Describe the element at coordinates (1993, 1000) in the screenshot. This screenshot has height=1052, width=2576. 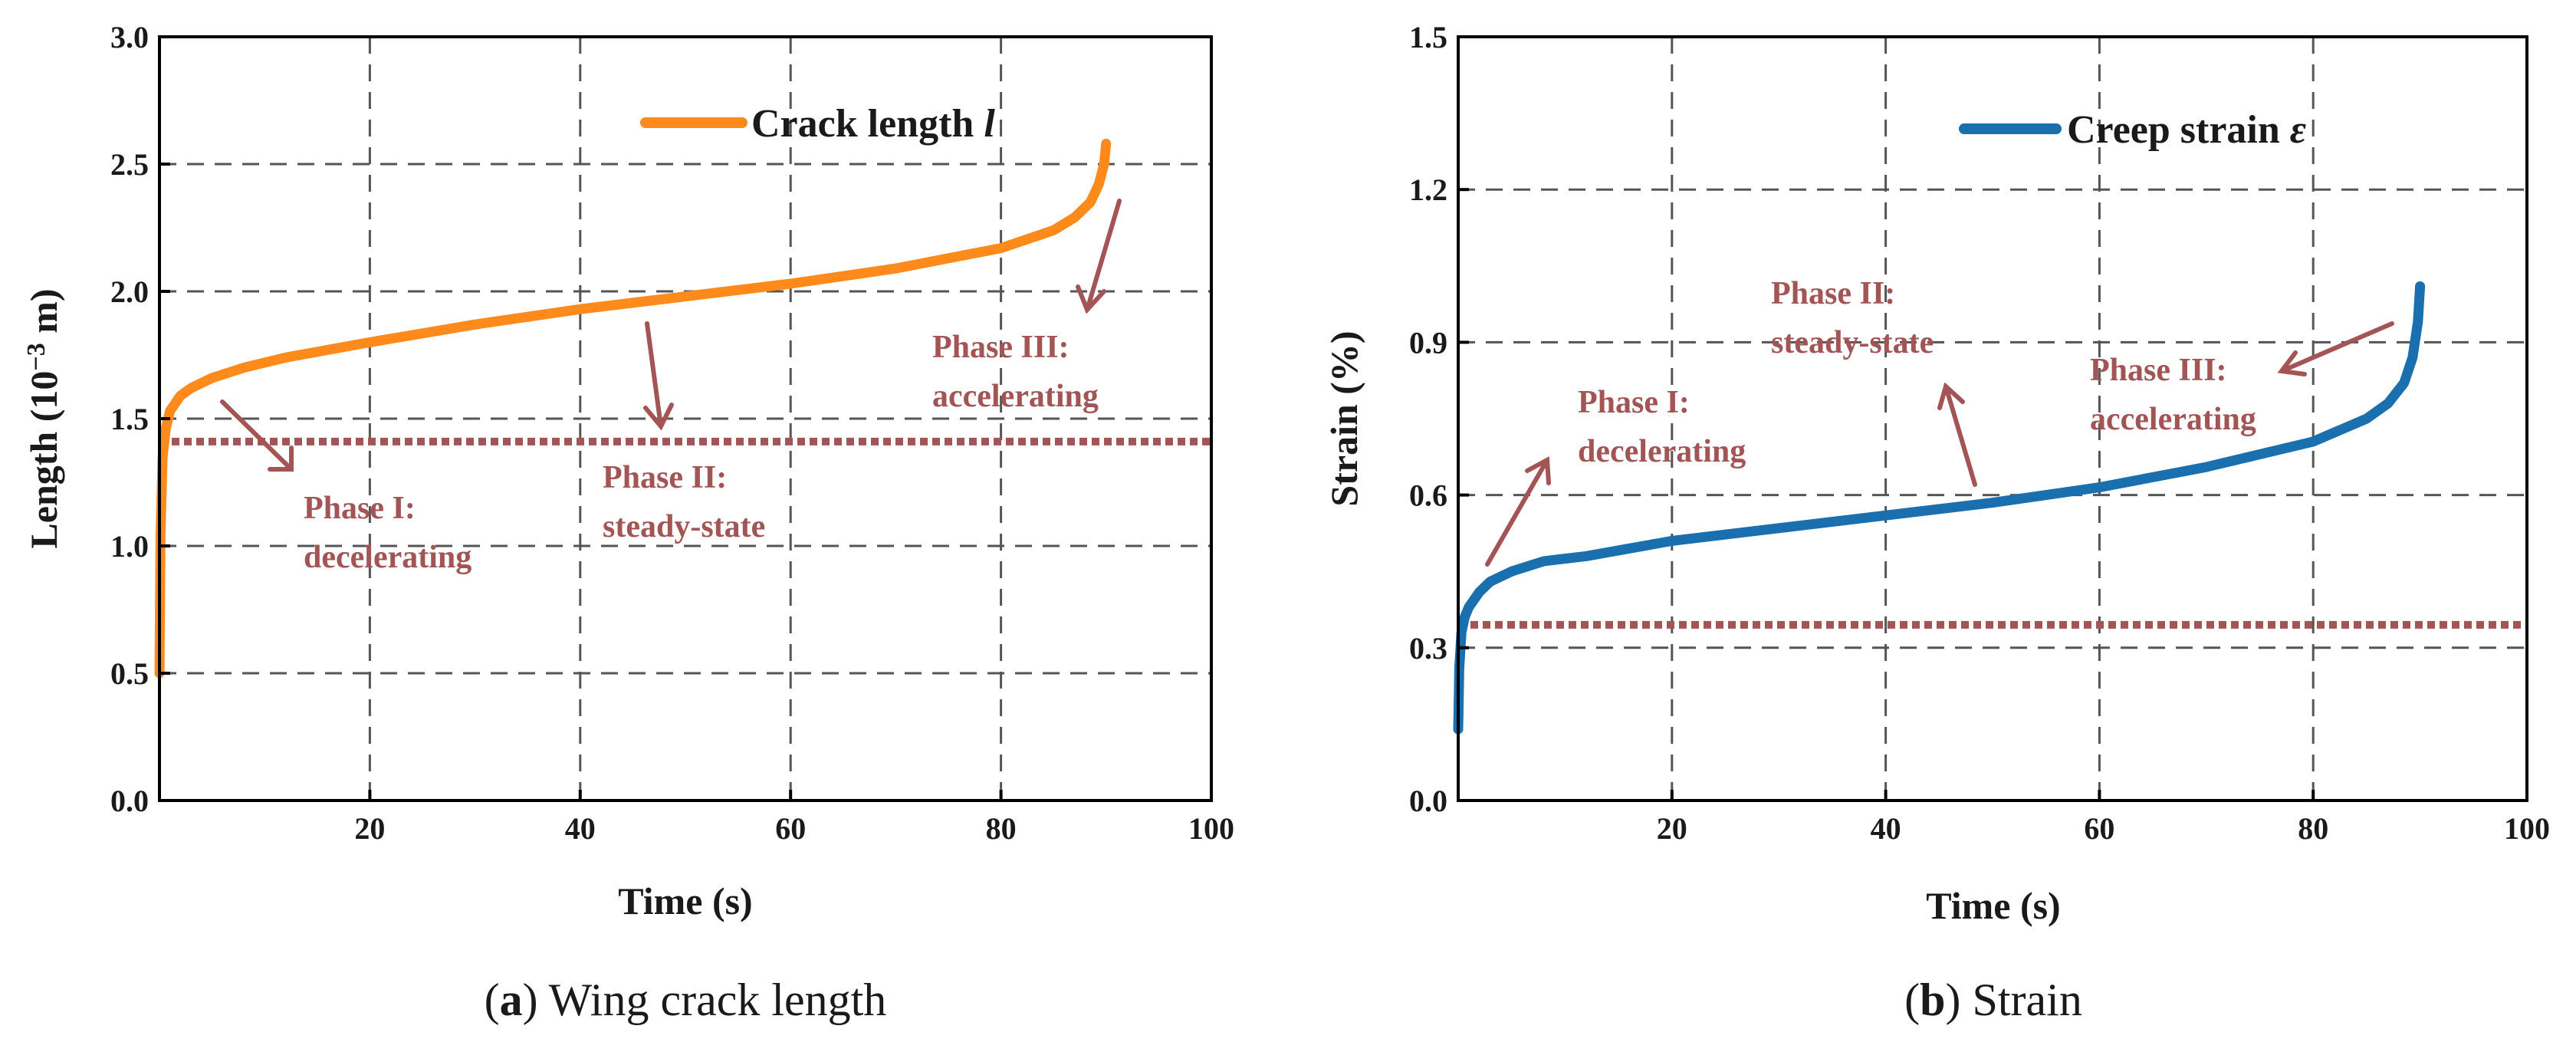
I see `caption-b: (b) Strain` at that location.